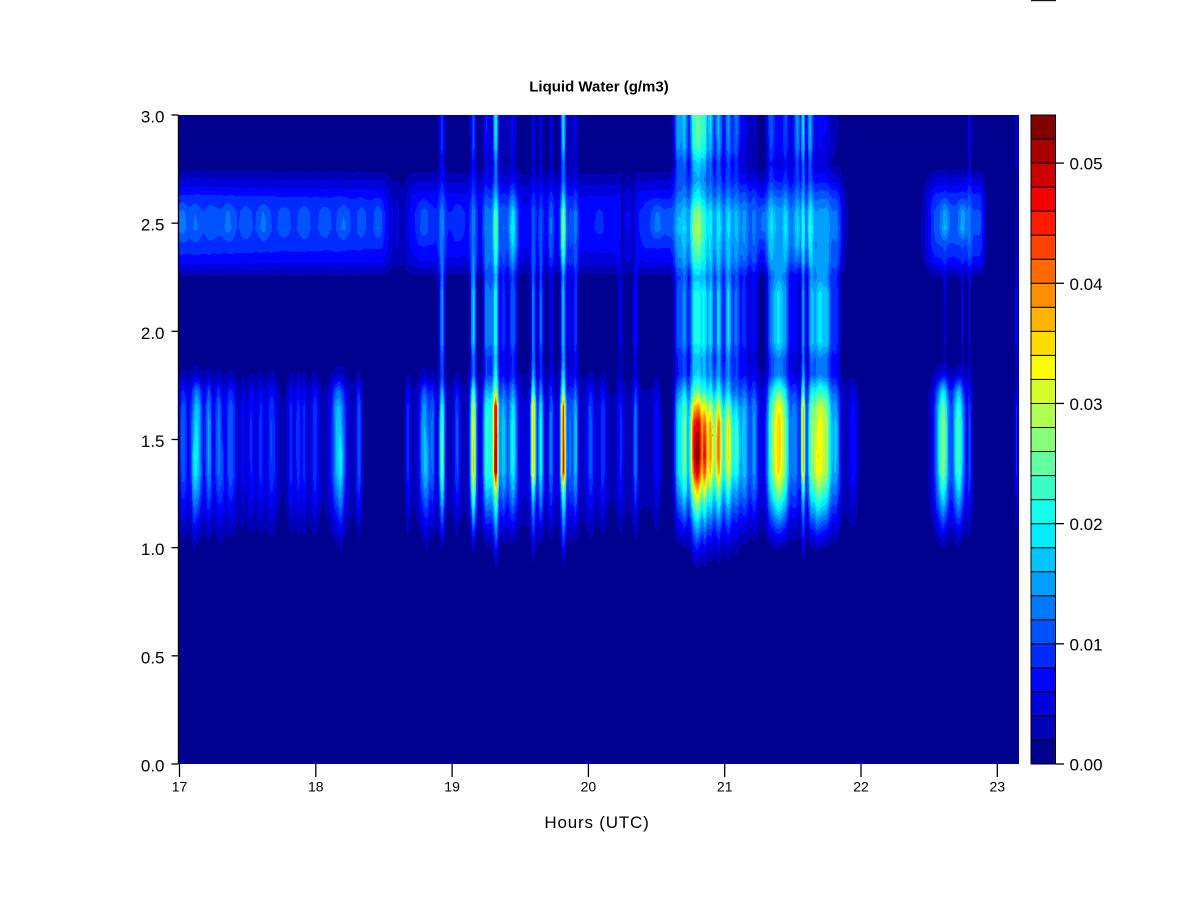  I want to click on svg-text: 1.5, so click(153, 441).